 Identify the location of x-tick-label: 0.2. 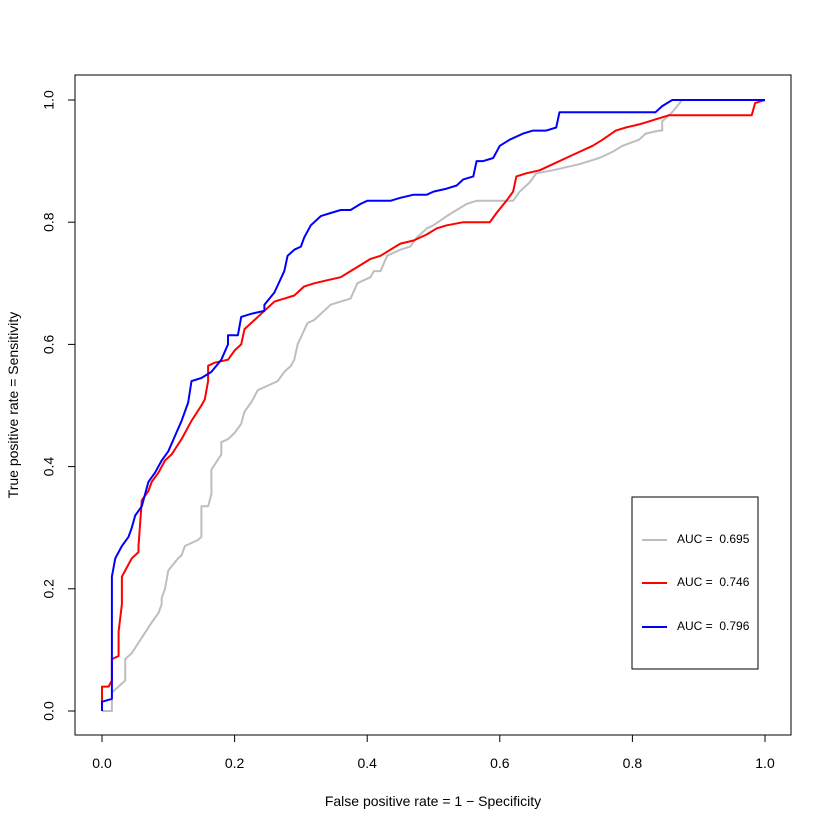
(235, 763).